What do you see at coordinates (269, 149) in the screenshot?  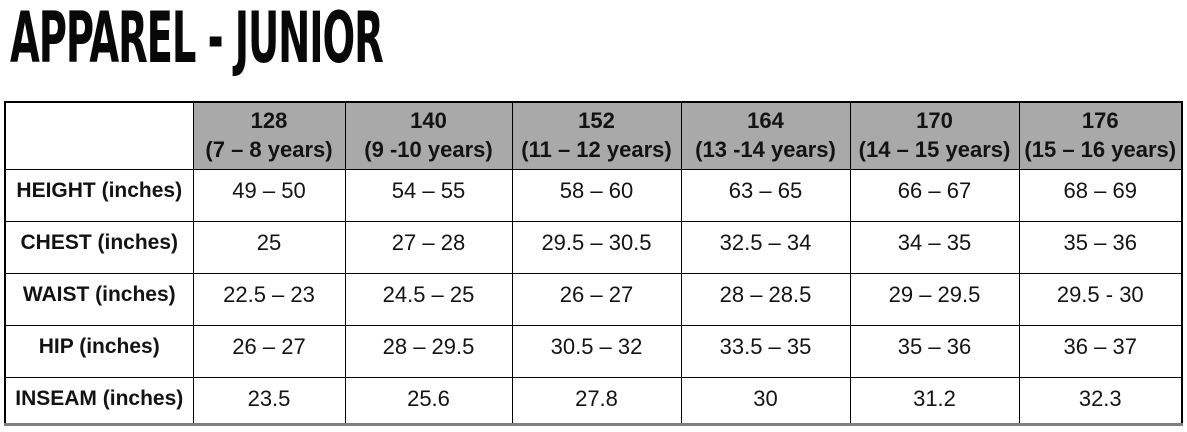 I see `age-range: (7 – 8 years)` at bounding box center [269, 149].